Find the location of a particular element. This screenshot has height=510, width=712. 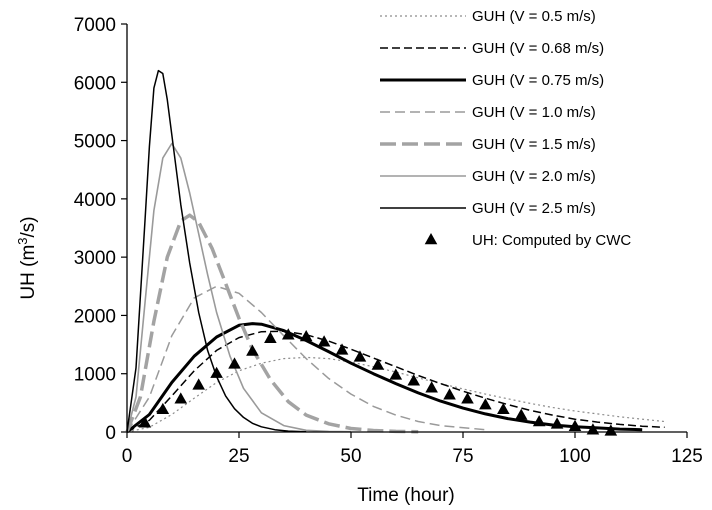

y-axis-title-prefix: UH (m is located at coordinates (28, 272).